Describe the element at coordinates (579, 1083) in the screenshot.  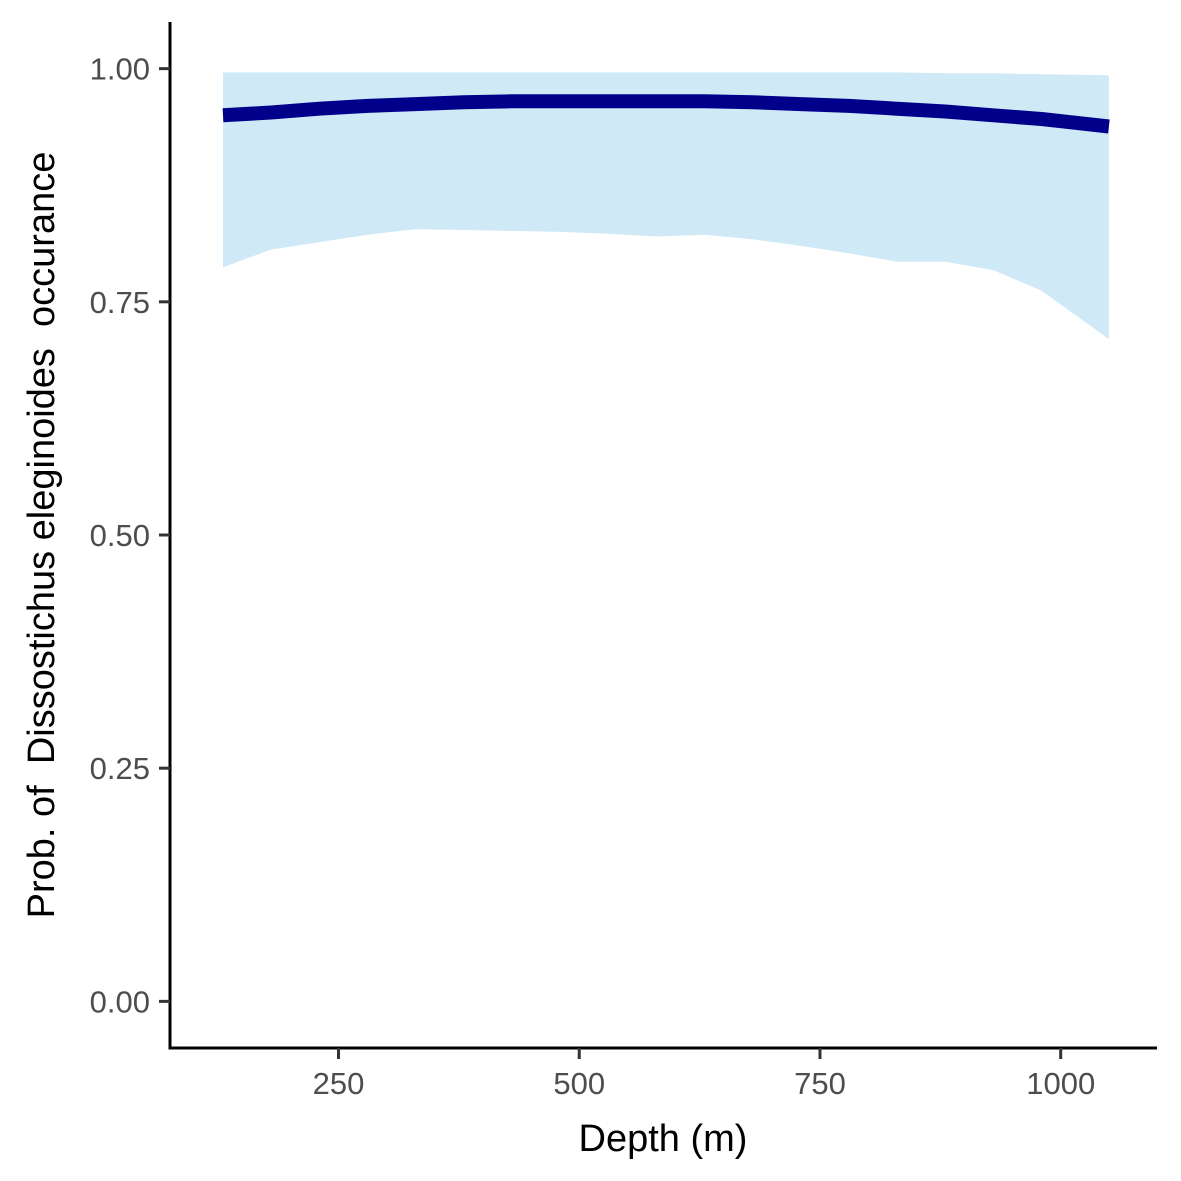
I see `x-tick-label: 500` at that location.